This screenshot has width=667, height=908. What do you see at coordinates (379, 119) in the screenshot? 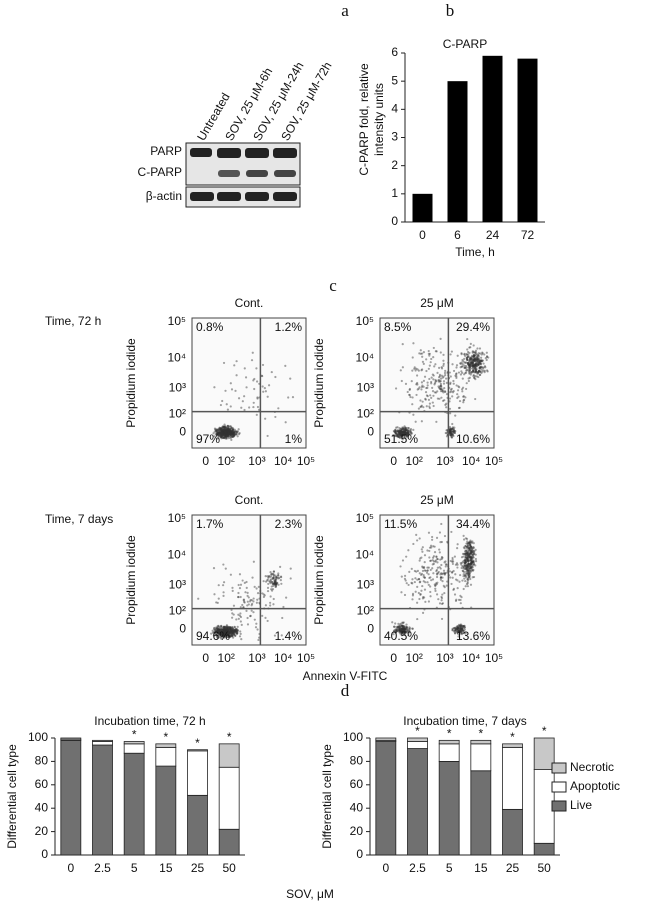
I see `y-axis-label: intensity units` at bounding box center [379, 119].